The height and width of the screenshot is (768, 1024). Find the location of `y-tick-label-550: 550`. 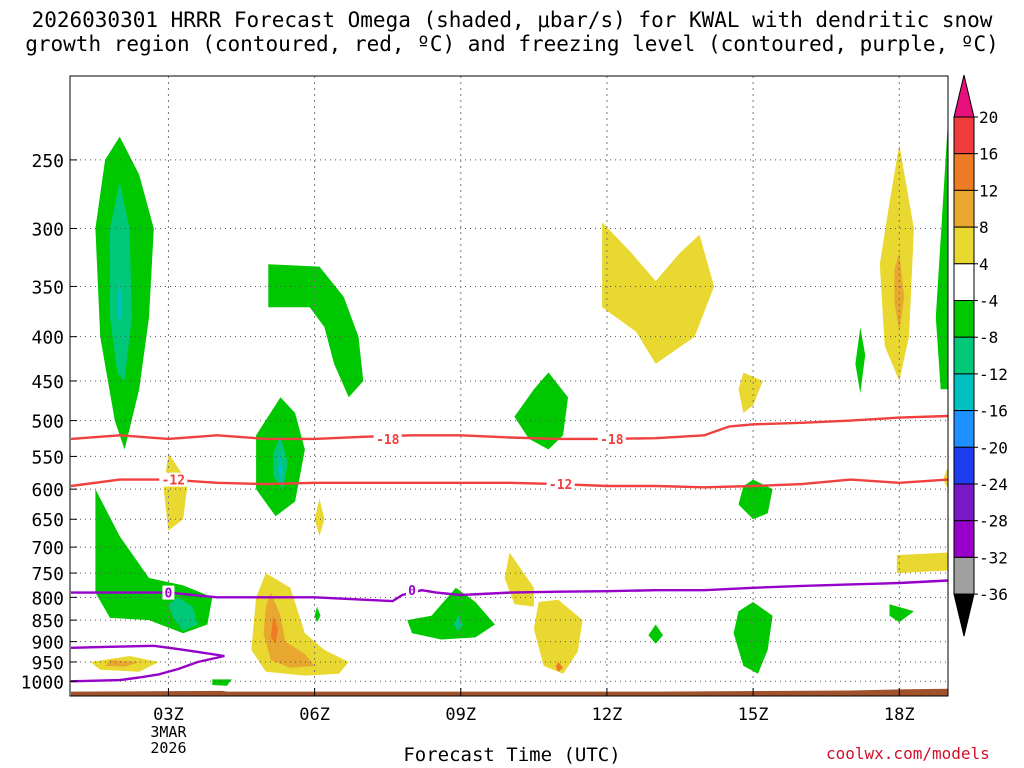

y-tick-label-550: 550 is located at coordinates (47, 457).